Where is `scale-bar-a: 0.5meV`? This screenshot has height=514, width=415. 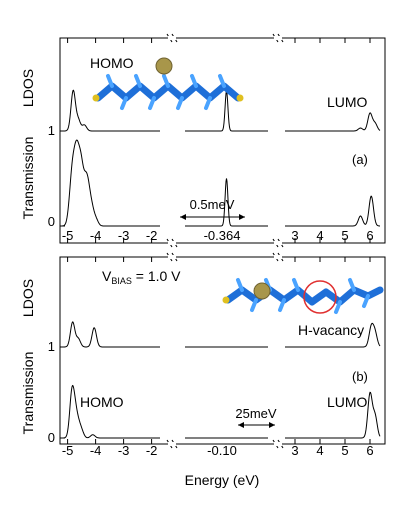
scale-bar-a: 0.5meV is located at coordinates (212, 208).